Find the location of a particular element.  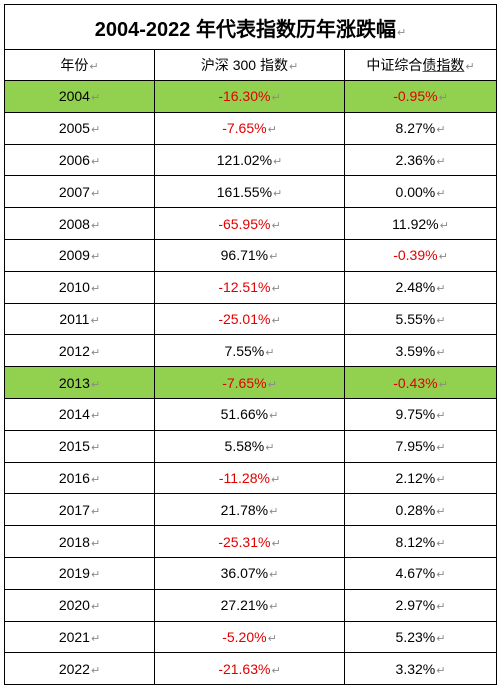

cell-bond-index-value: 8.27% is located at coordinates (415, 128).